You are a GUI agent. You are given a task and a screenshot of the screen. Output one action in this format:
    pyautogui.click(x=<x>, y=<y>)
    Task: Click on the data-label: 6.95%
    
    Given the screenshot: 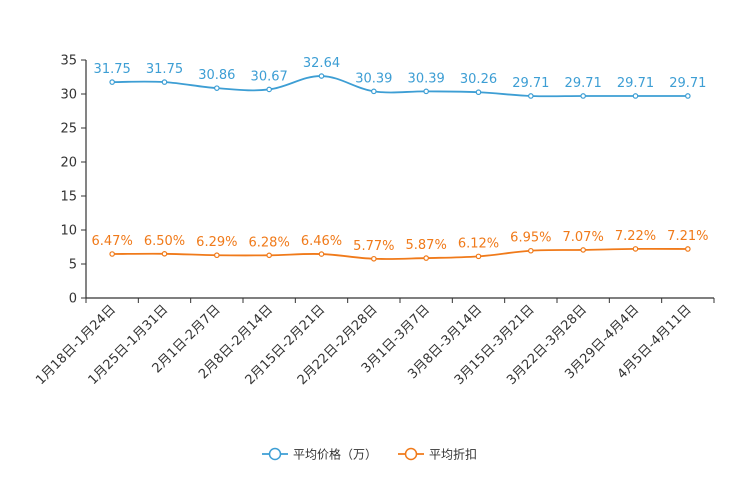 What is the action you would take?
    pyautogui.click(x=530, y=238)
    